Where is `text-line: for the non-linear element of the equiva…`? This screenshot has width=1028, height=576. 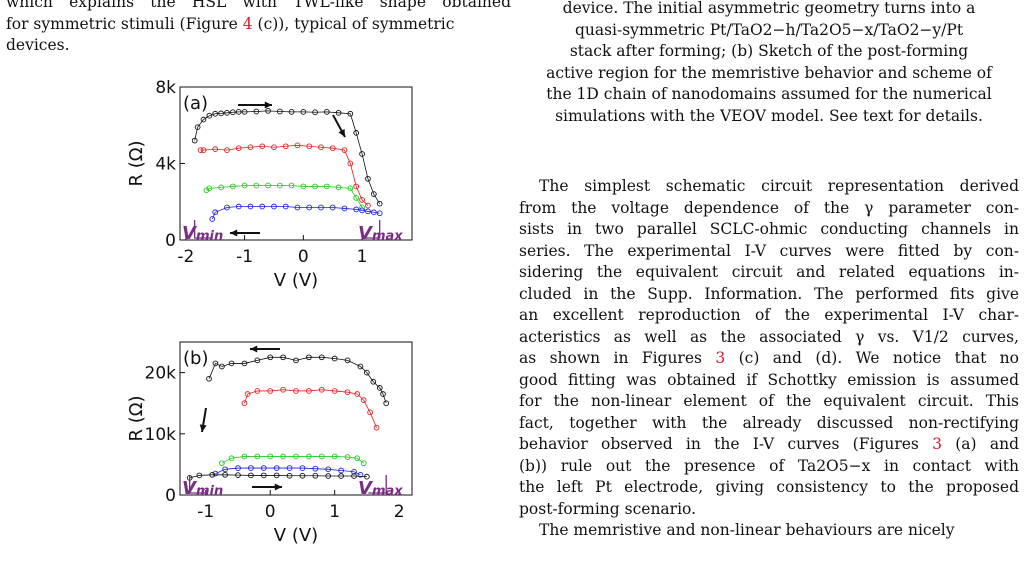
text-line: for the non-linear element of the equiva… is located at coordinates (769, 401).